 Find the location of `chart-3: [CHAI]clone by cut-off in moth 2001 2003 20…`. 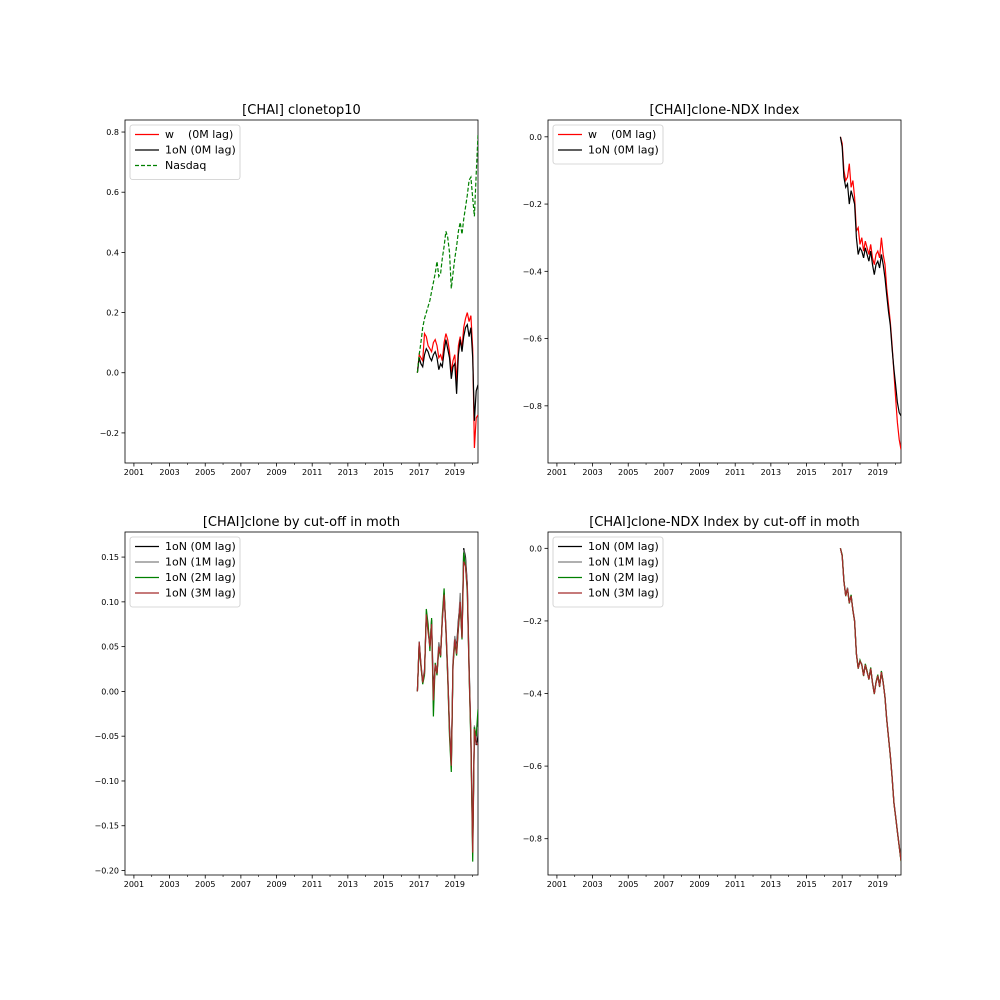

chart-3: [CHAI]clone by cut-off in moth 2001 2003 20… is located at coordinates (286, 702).